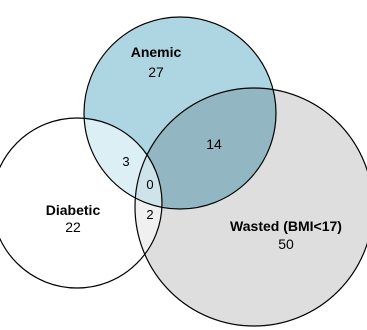 The image size is (367, 330). I want to click on anemic-diabetic-overlap, so click(123, 163).